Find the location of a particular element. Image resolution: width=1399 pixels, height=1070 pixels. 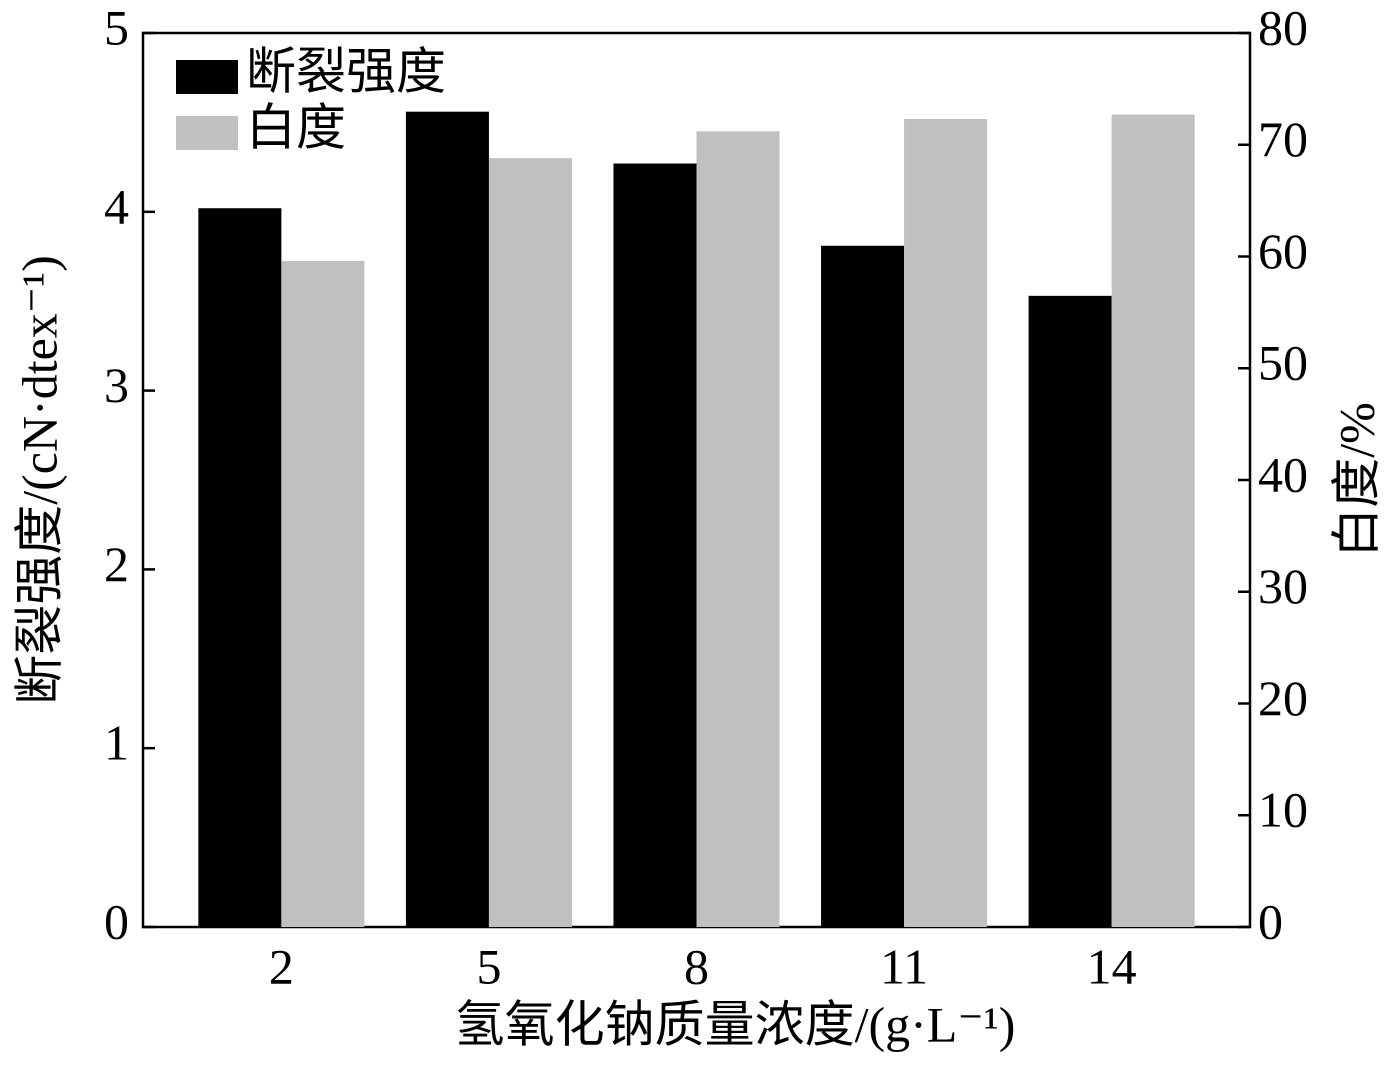

y-tick-label: 1 is located at coordinates (116, 743).